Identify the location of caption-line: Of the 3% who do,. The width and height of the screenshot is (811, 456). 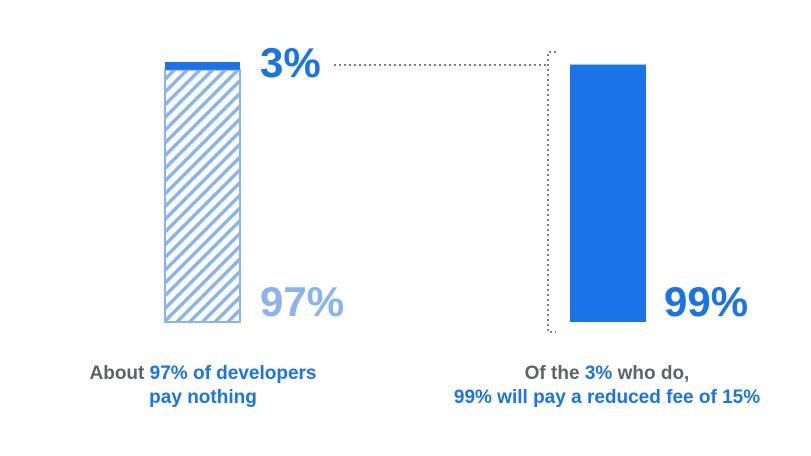
(607, 373).